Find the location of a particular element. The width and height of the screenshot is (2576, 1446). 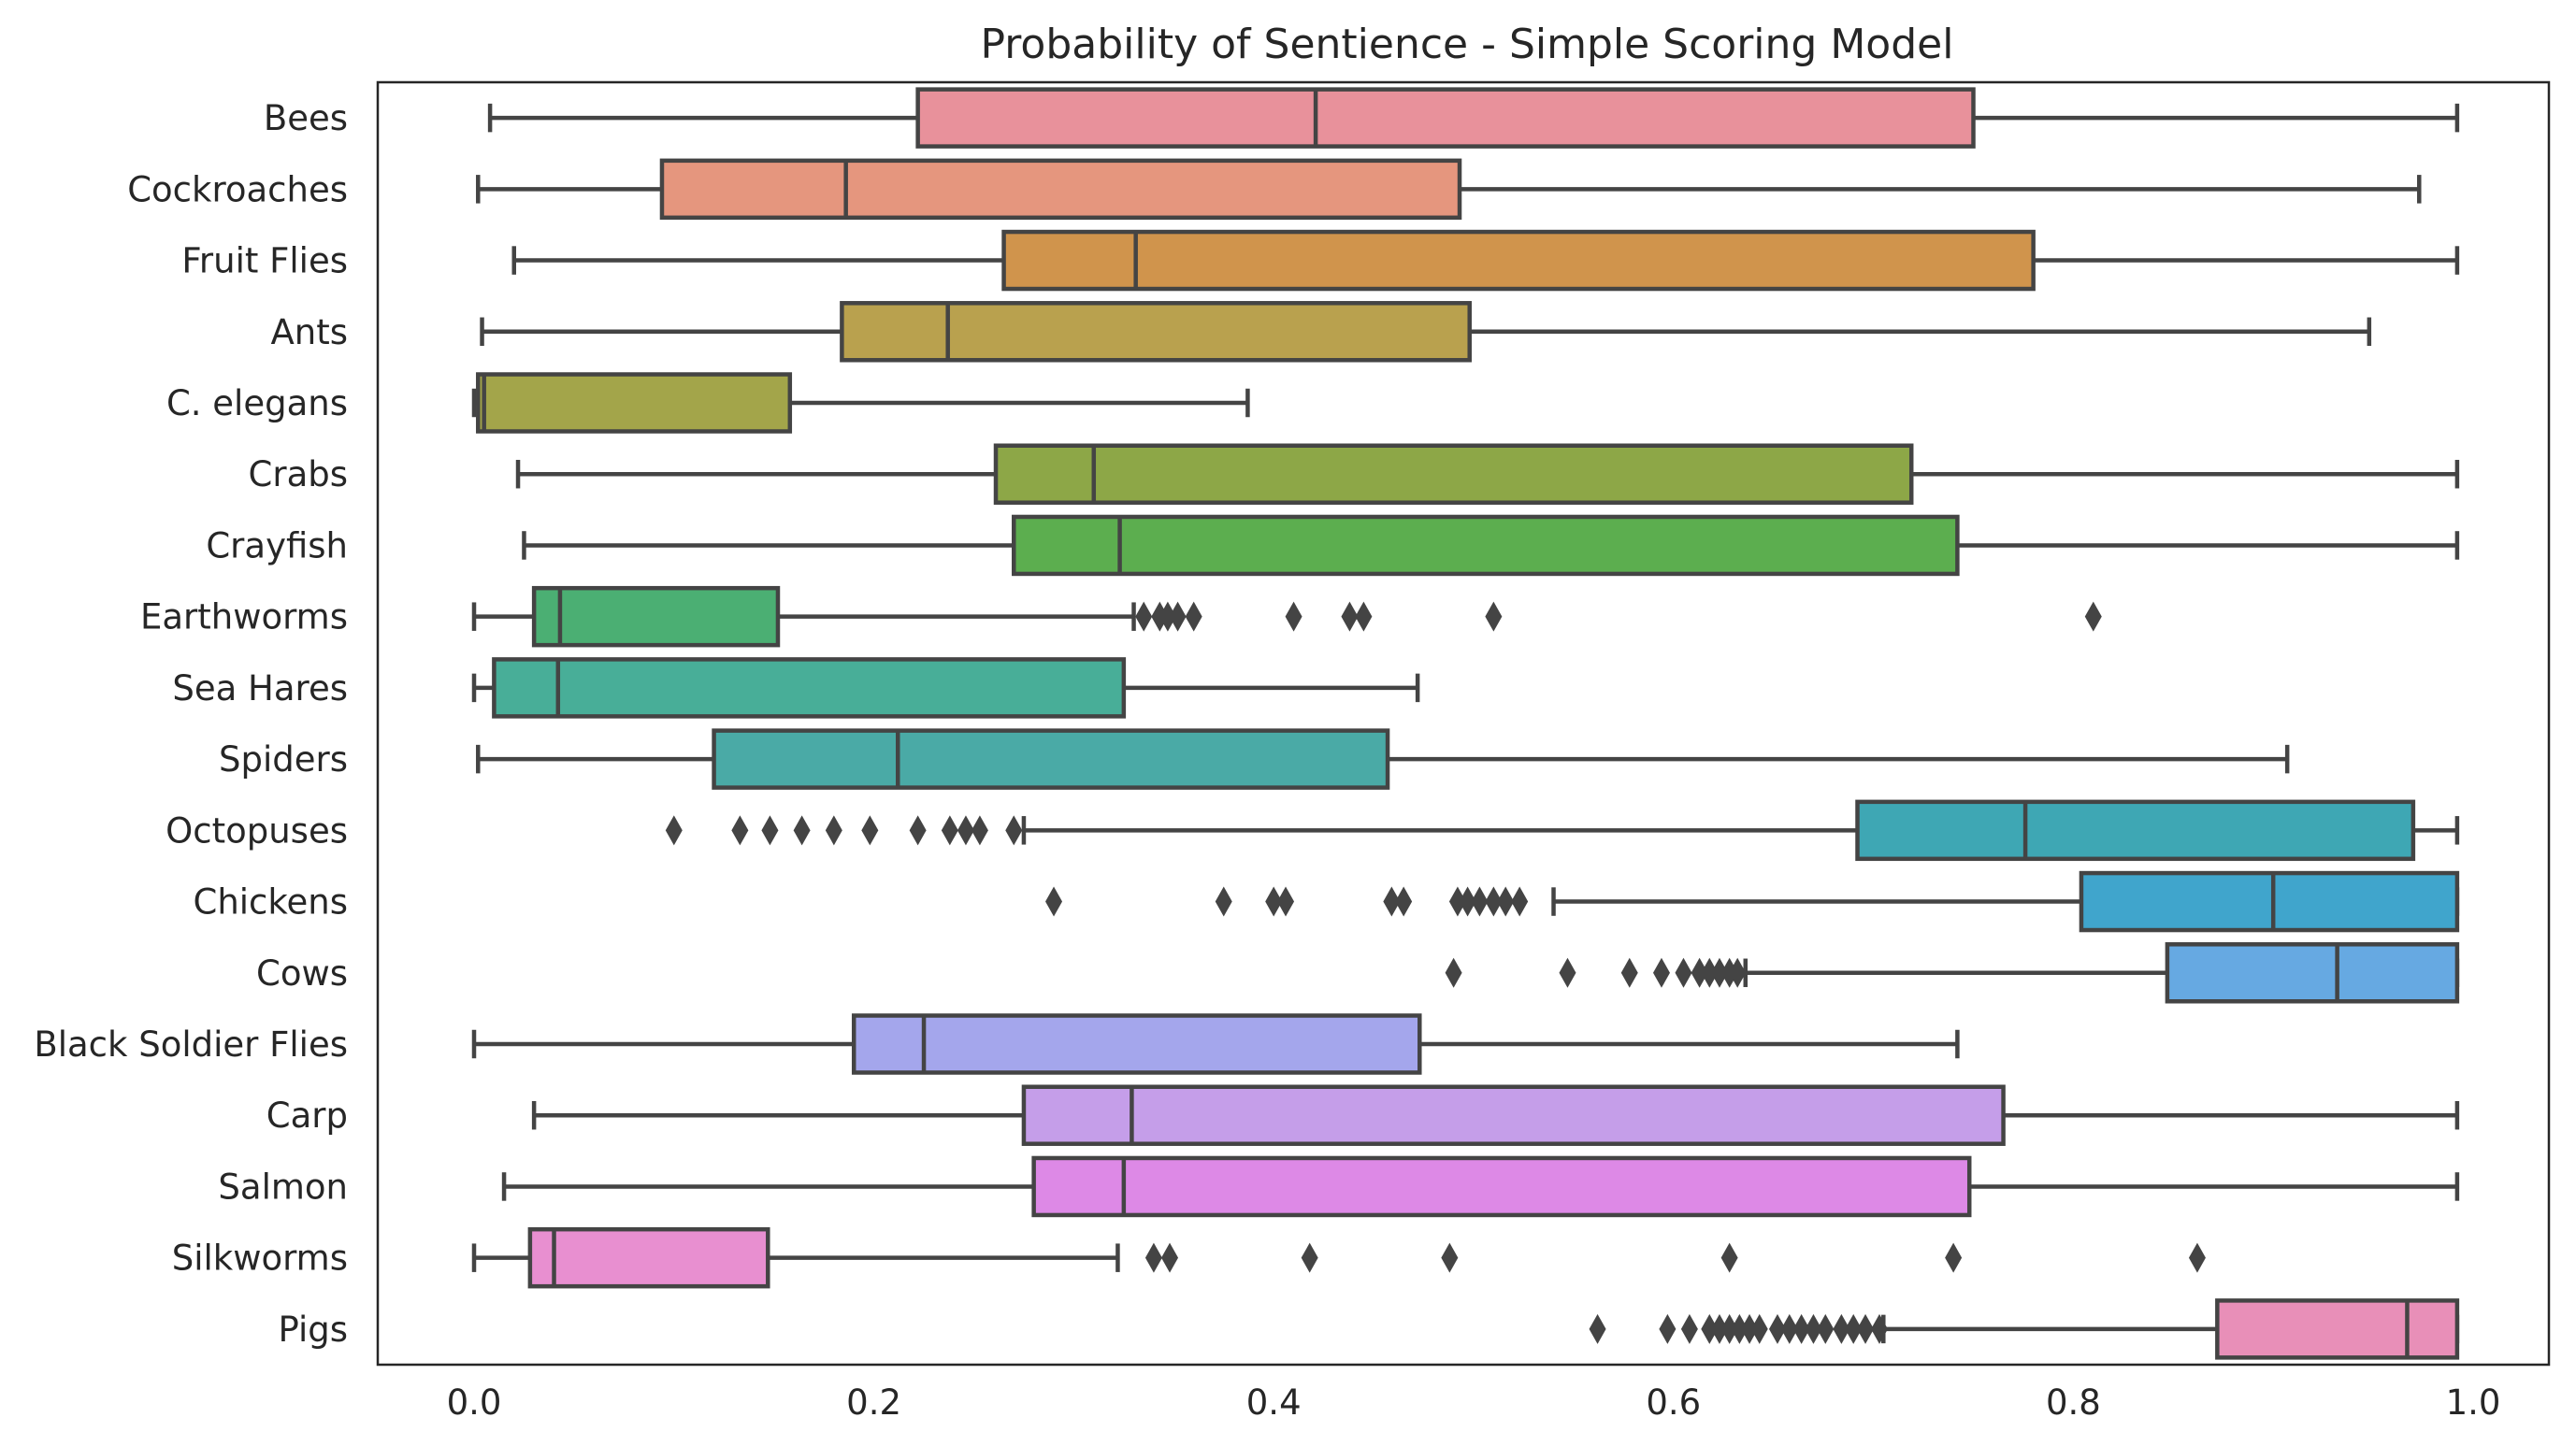

box-group-black-soldier-flies is located at coordinates (1215, 1044).